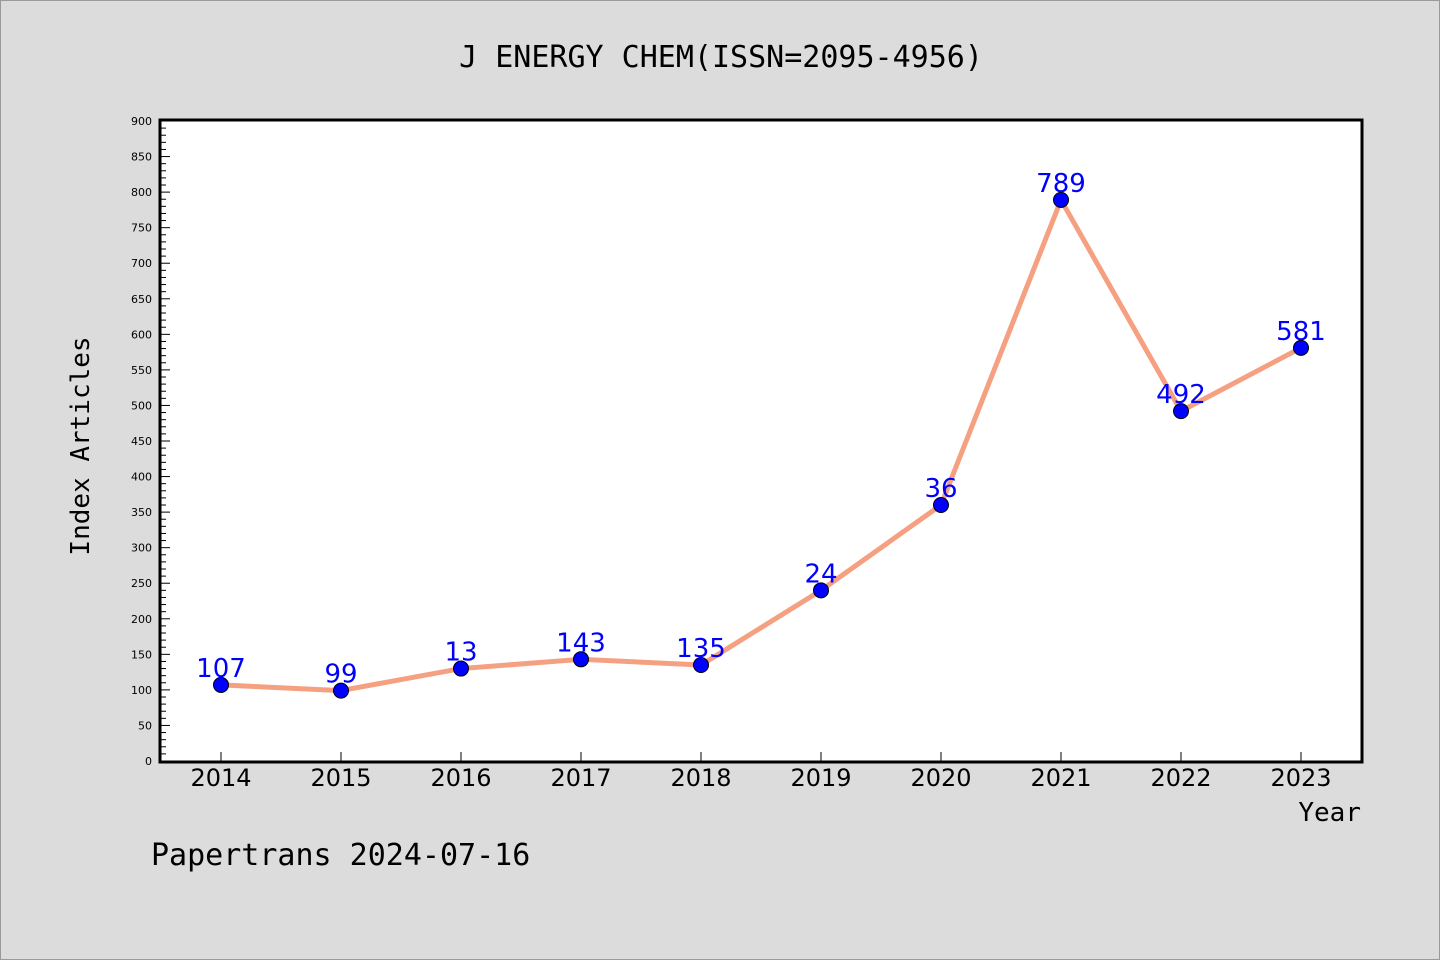 The width and height of the screenshot is (1440, 960). Describe the element at coordinates (761, 772) in the screenshot. I see `x-axis: 2014 2015 2016 2017 2018 2019 2020 2021 2022 2023` at that location.